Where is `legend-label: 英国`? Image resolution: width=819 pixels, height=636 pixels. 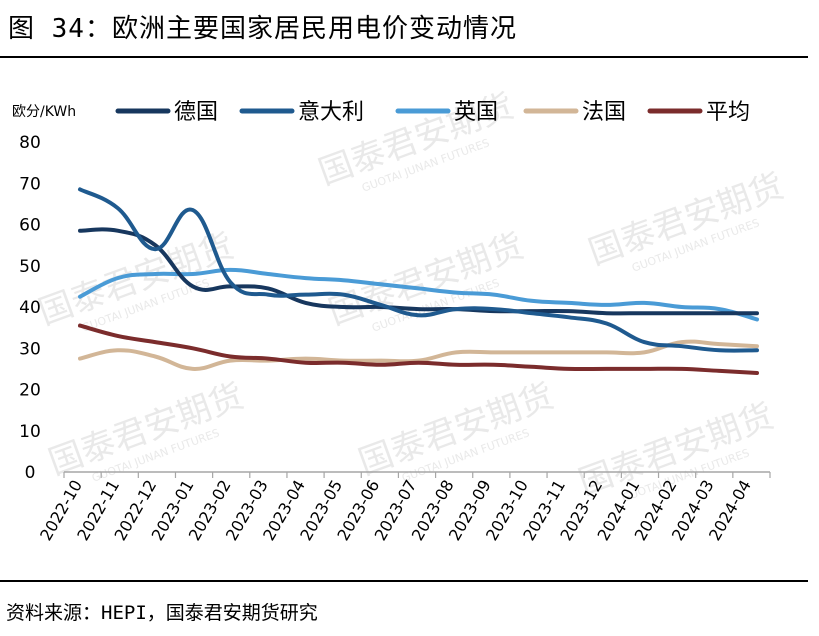 legend-label: 英国 is located at coordinates (476, 112).